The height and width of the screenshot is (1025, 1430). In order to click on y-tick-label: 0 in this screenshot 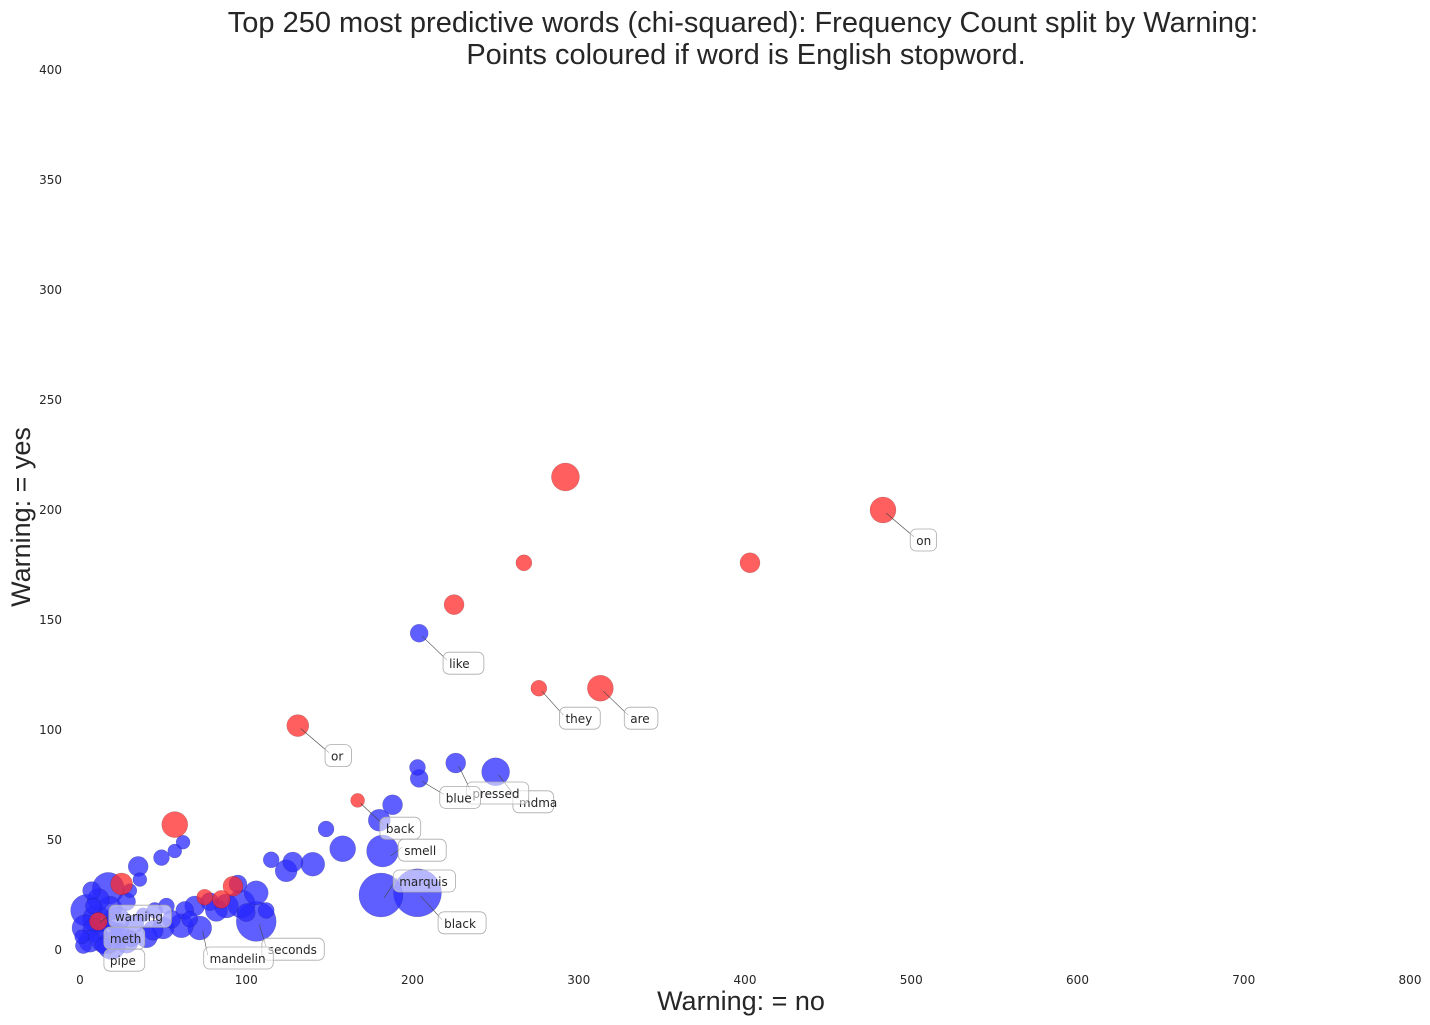, I will do `click(58, 950)`.